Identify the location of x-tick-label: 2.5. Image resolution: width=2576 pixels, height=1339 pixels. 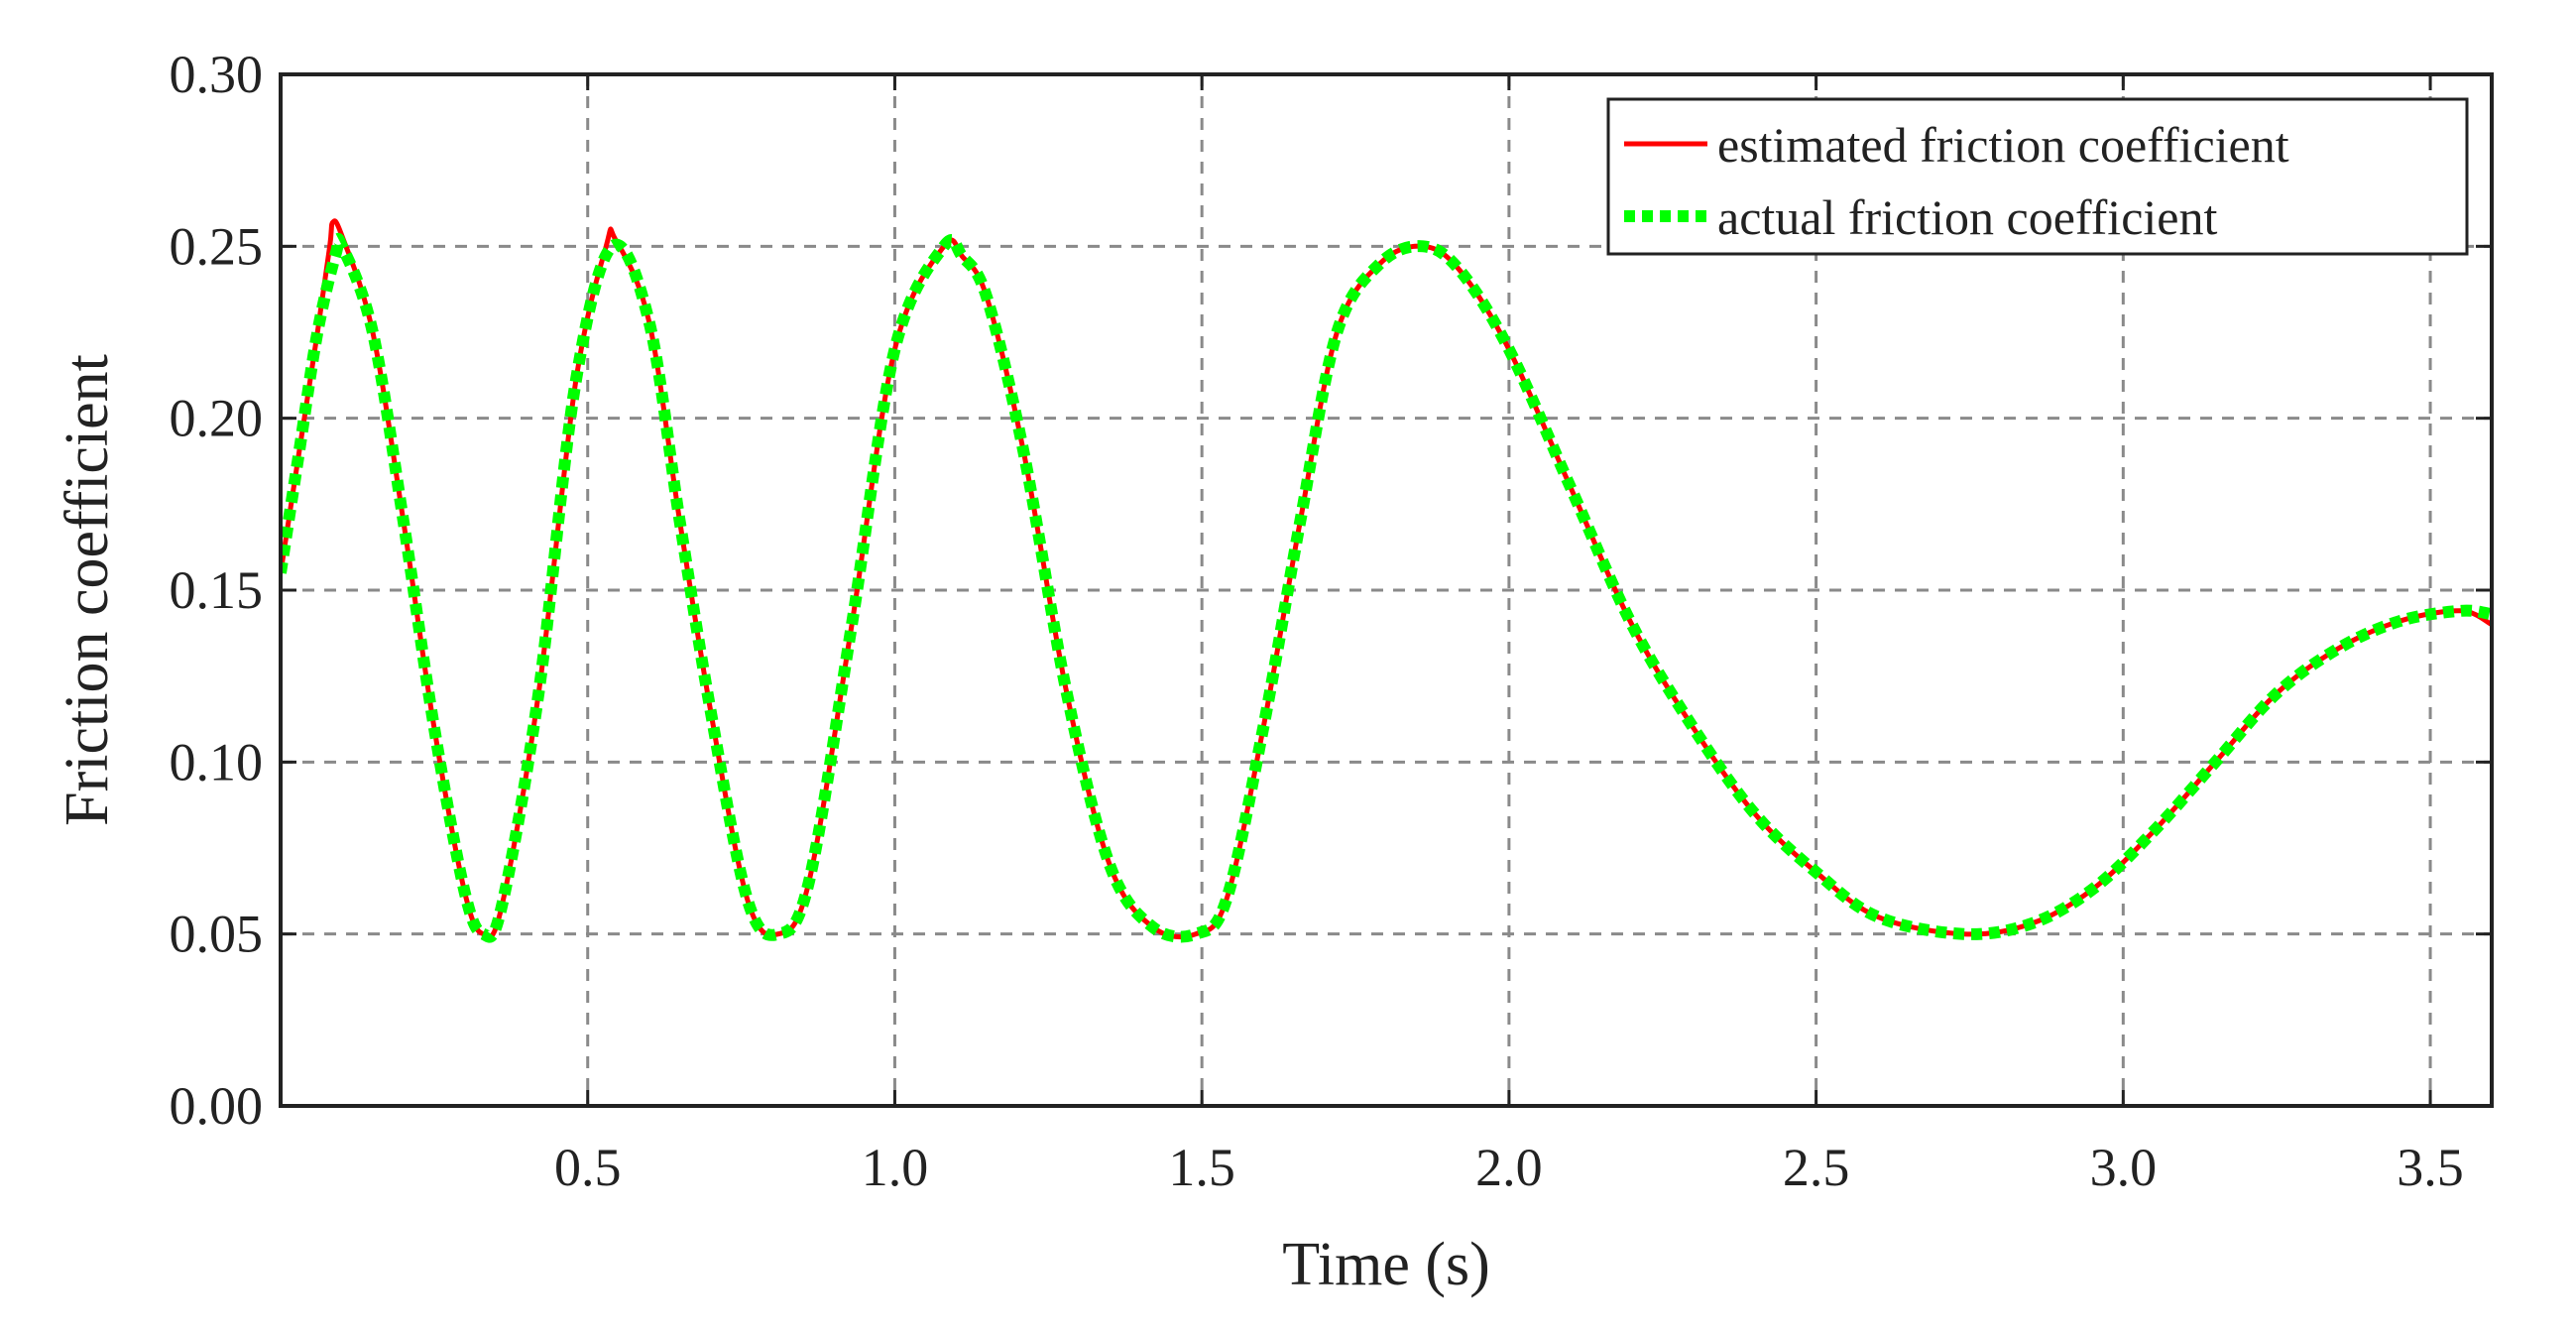
(1817, 1167).